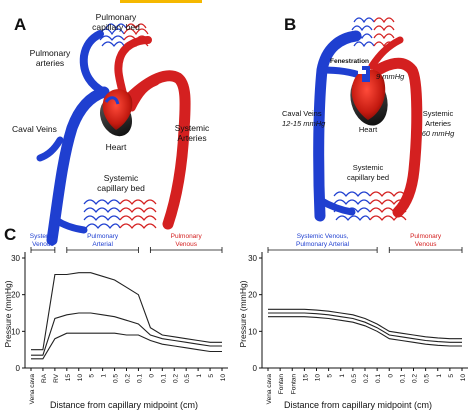 Image resolution: width=474 pixels, height=412 pixels. I want to click on panel-a-venous-vessels, so click(78, 138).